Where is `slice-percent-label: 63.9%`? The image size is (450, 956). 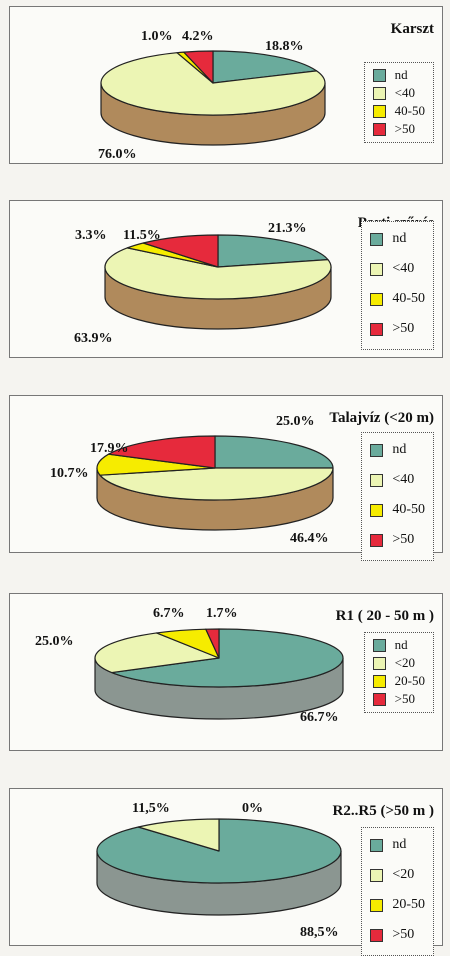
slice-percent-label: 63.9% is located at coordinates (93, 338).